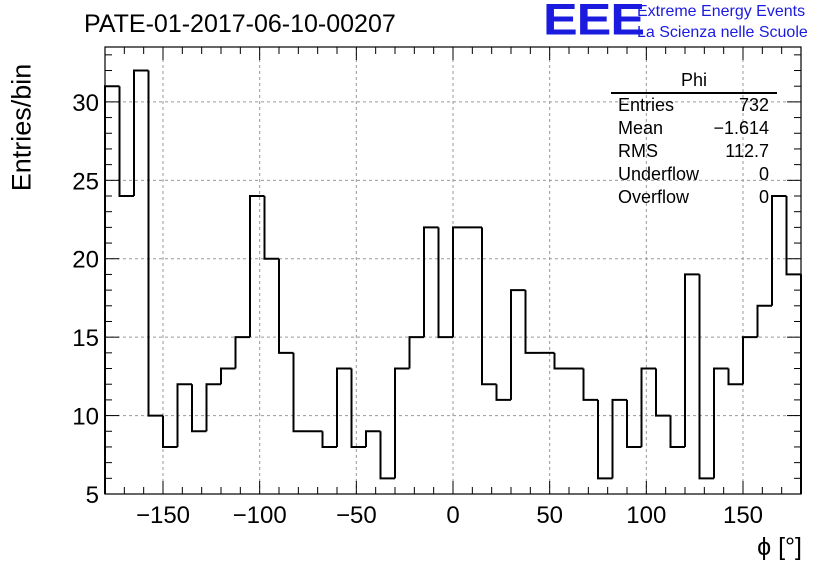 Image resolution: width=836 pixels, height=572 pixels. Describe the element at coordinates (693, 151) in the screenshot. I see `stats-row-rms: RMS 112.7` at that location.